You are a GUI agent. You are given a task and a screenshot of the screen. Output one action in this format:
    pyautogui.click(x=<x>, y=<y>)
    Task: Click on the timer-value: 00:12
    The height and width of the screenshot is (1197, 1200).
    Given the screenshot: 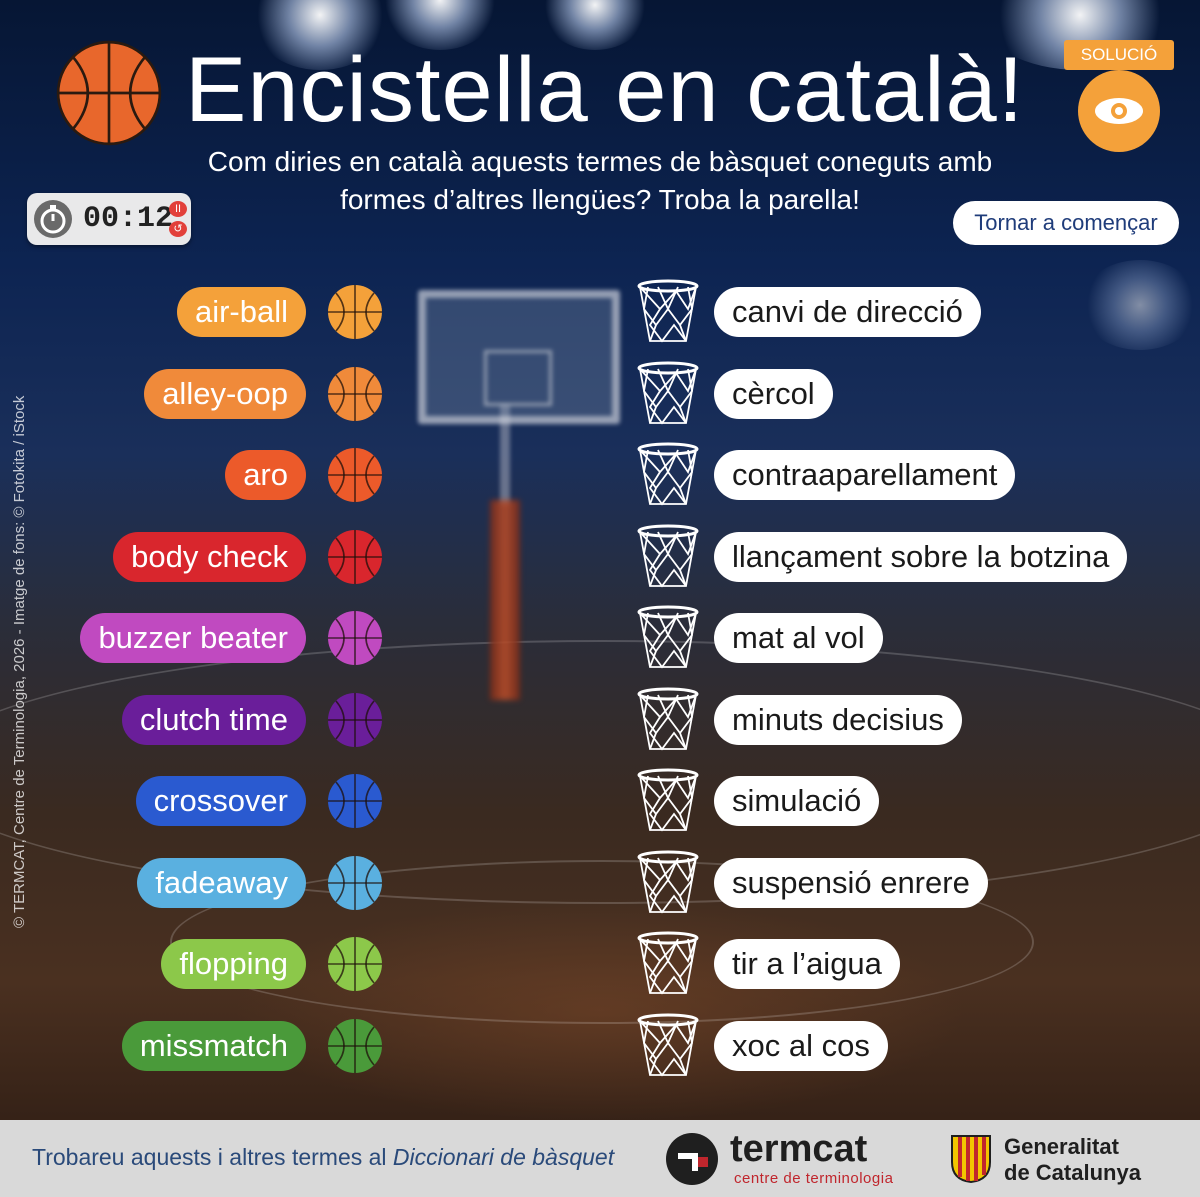 What is the action you would take?
    pyautogui.click(x=128, y=219)
    